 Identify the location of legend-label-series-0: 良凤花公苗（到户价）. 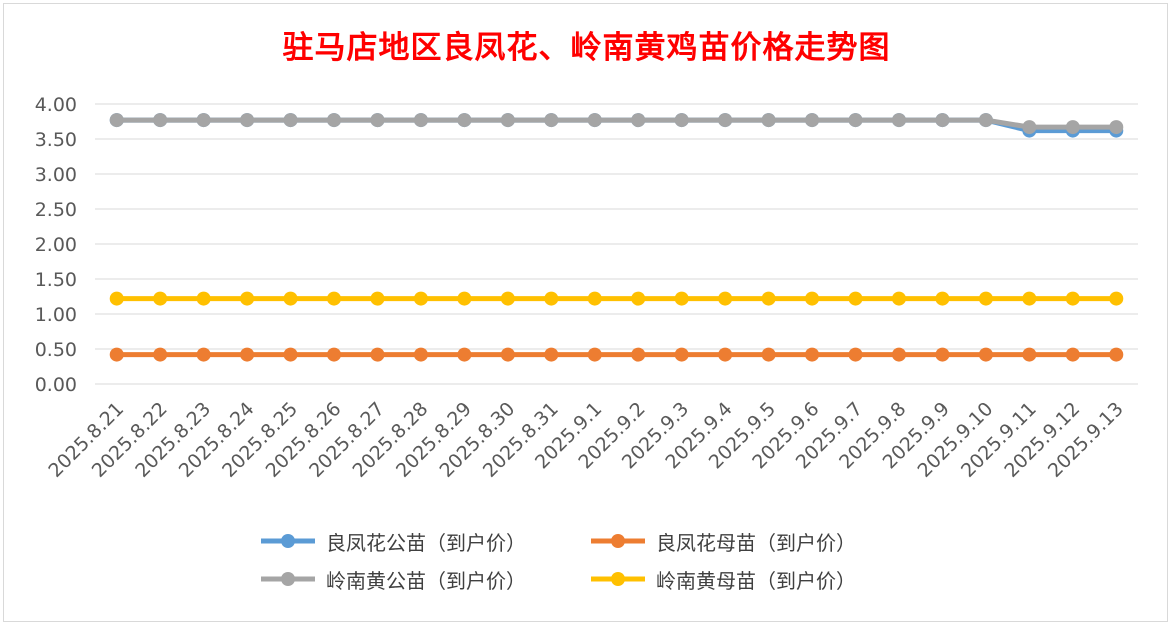
(426, 542).